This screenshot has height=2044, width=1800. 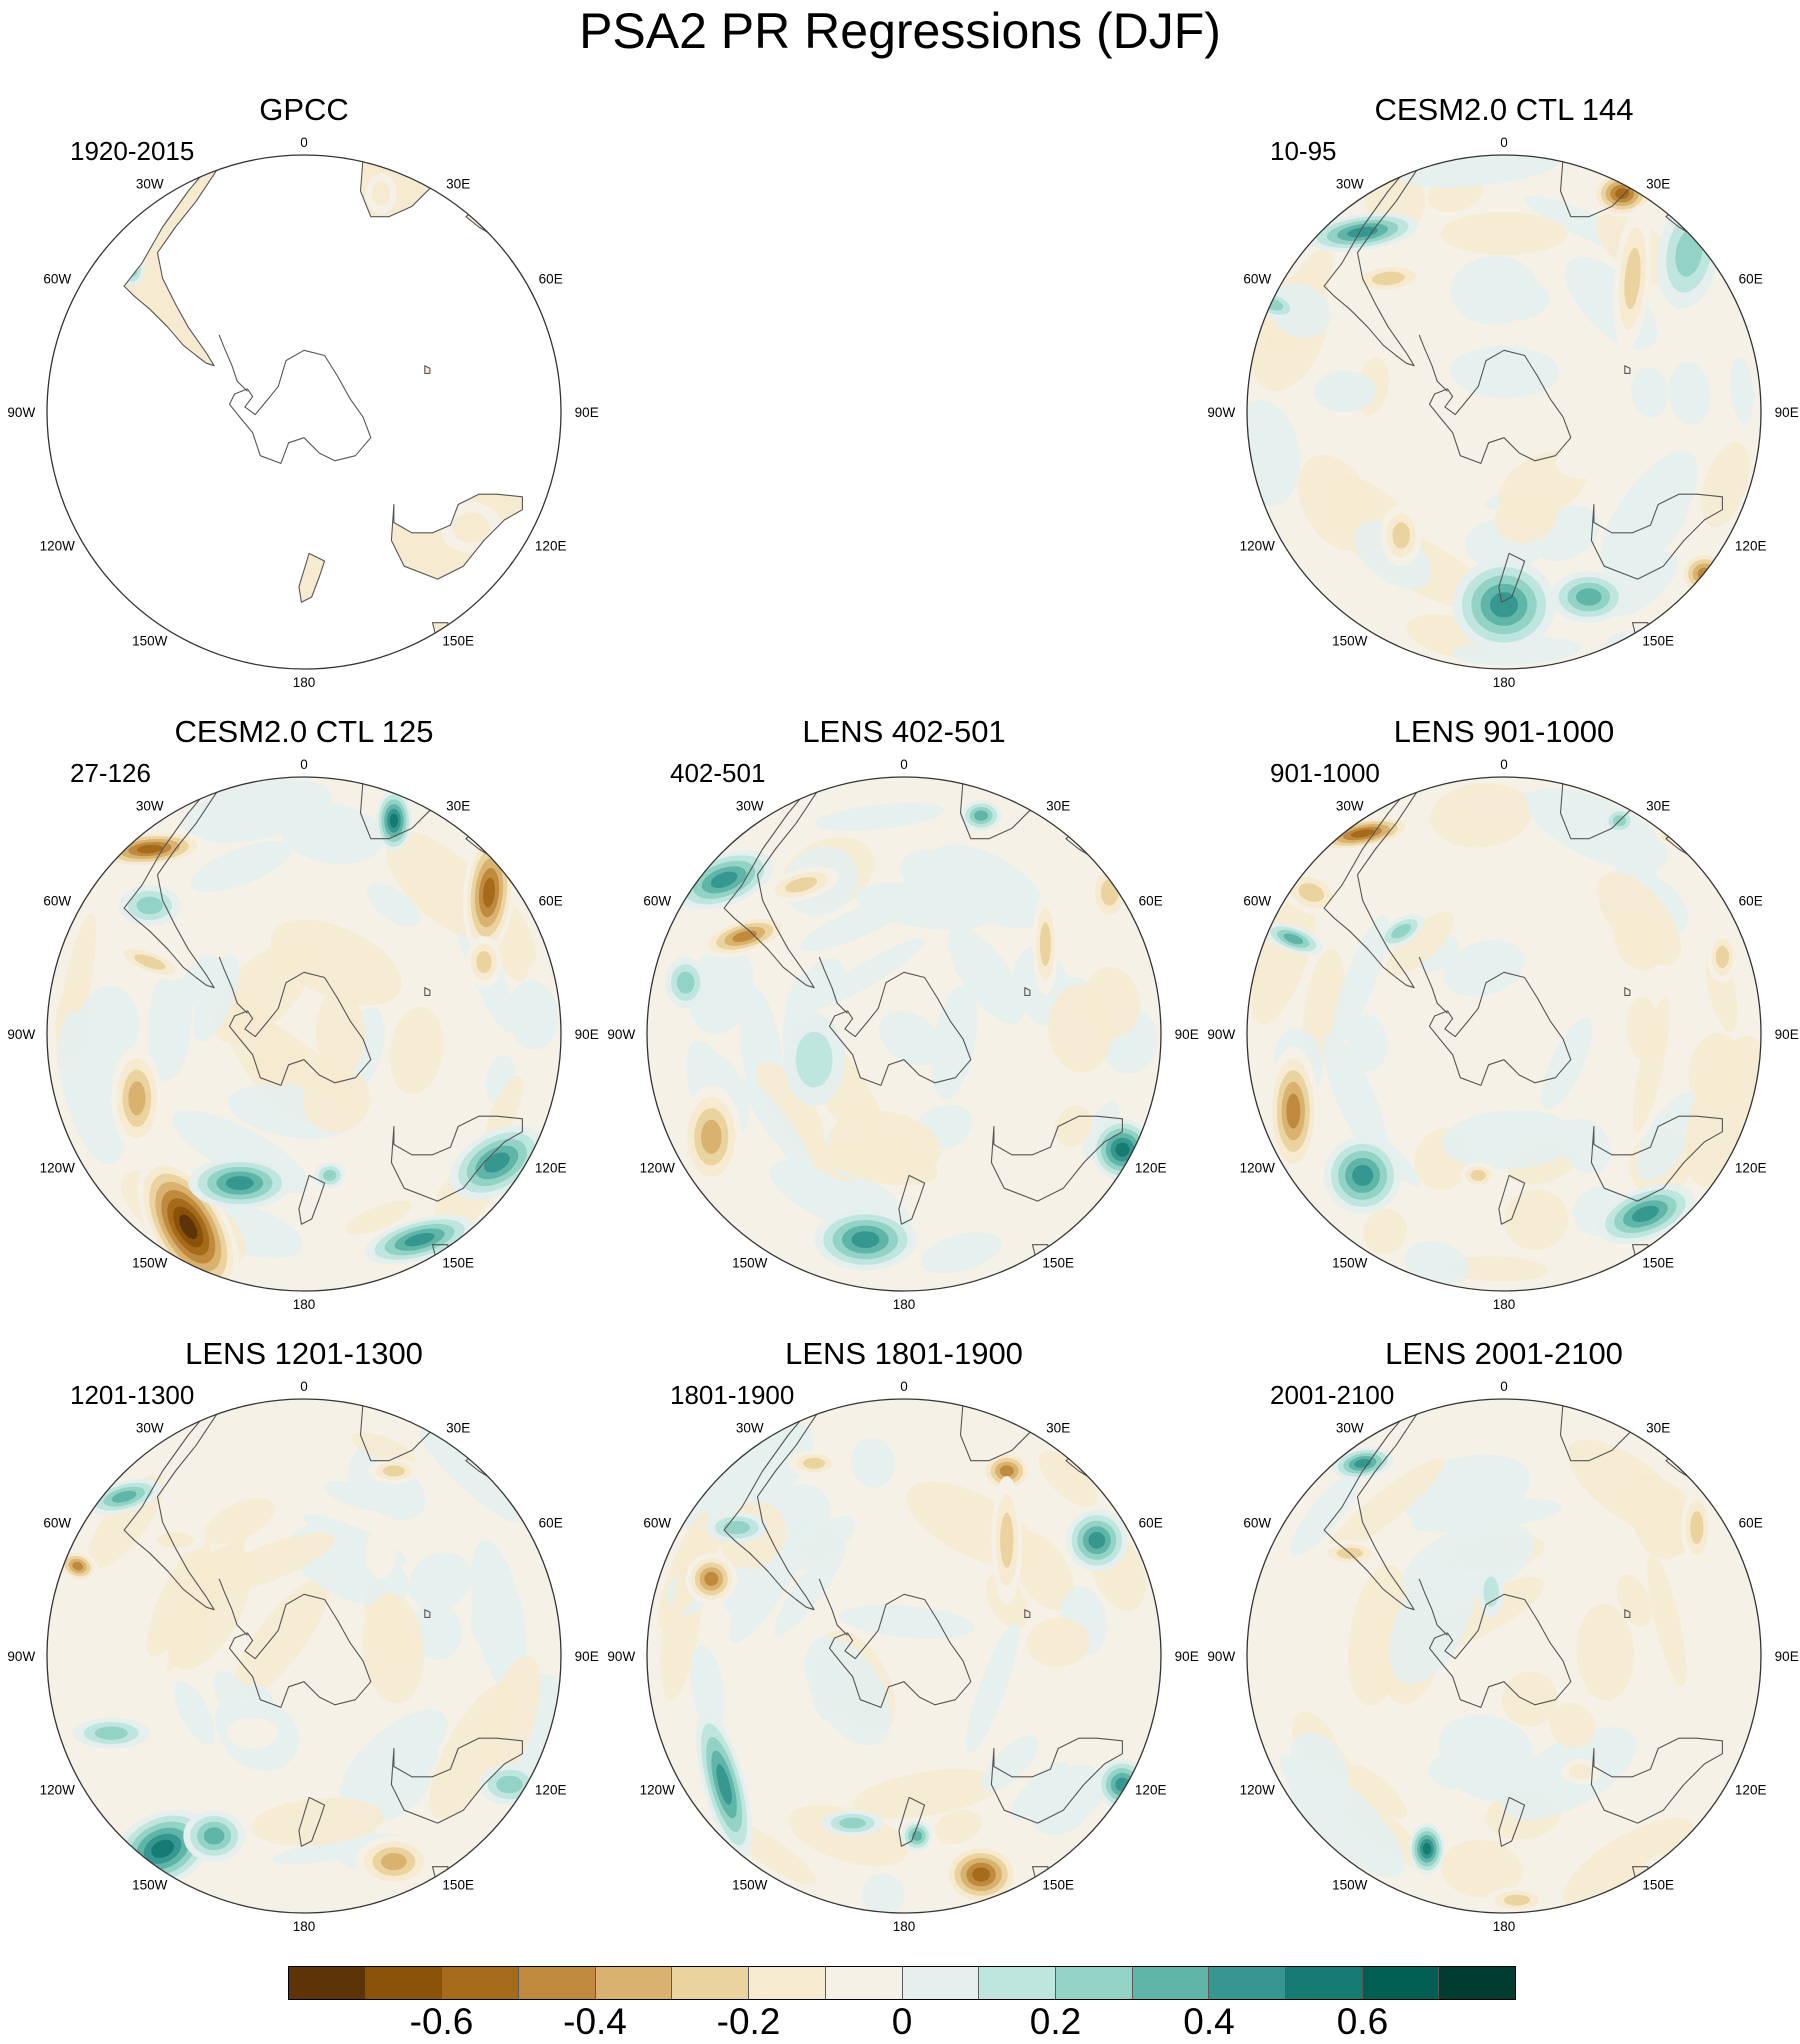 What do you see at coordinates (304, 731) in the screenshot?
I see `panel-title: CESM2.0 CTL 125` at bounding box center [304, 731].